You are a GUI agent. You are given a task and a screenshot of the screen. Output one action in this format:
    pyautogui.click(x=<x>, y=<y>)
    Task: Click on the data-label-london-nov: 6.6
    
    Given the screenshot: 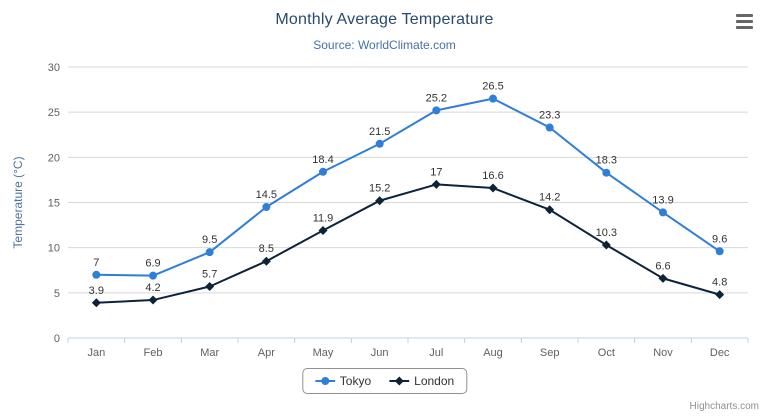 What is the action you would take?
    pyautogui.click(x=662, y=266)
    